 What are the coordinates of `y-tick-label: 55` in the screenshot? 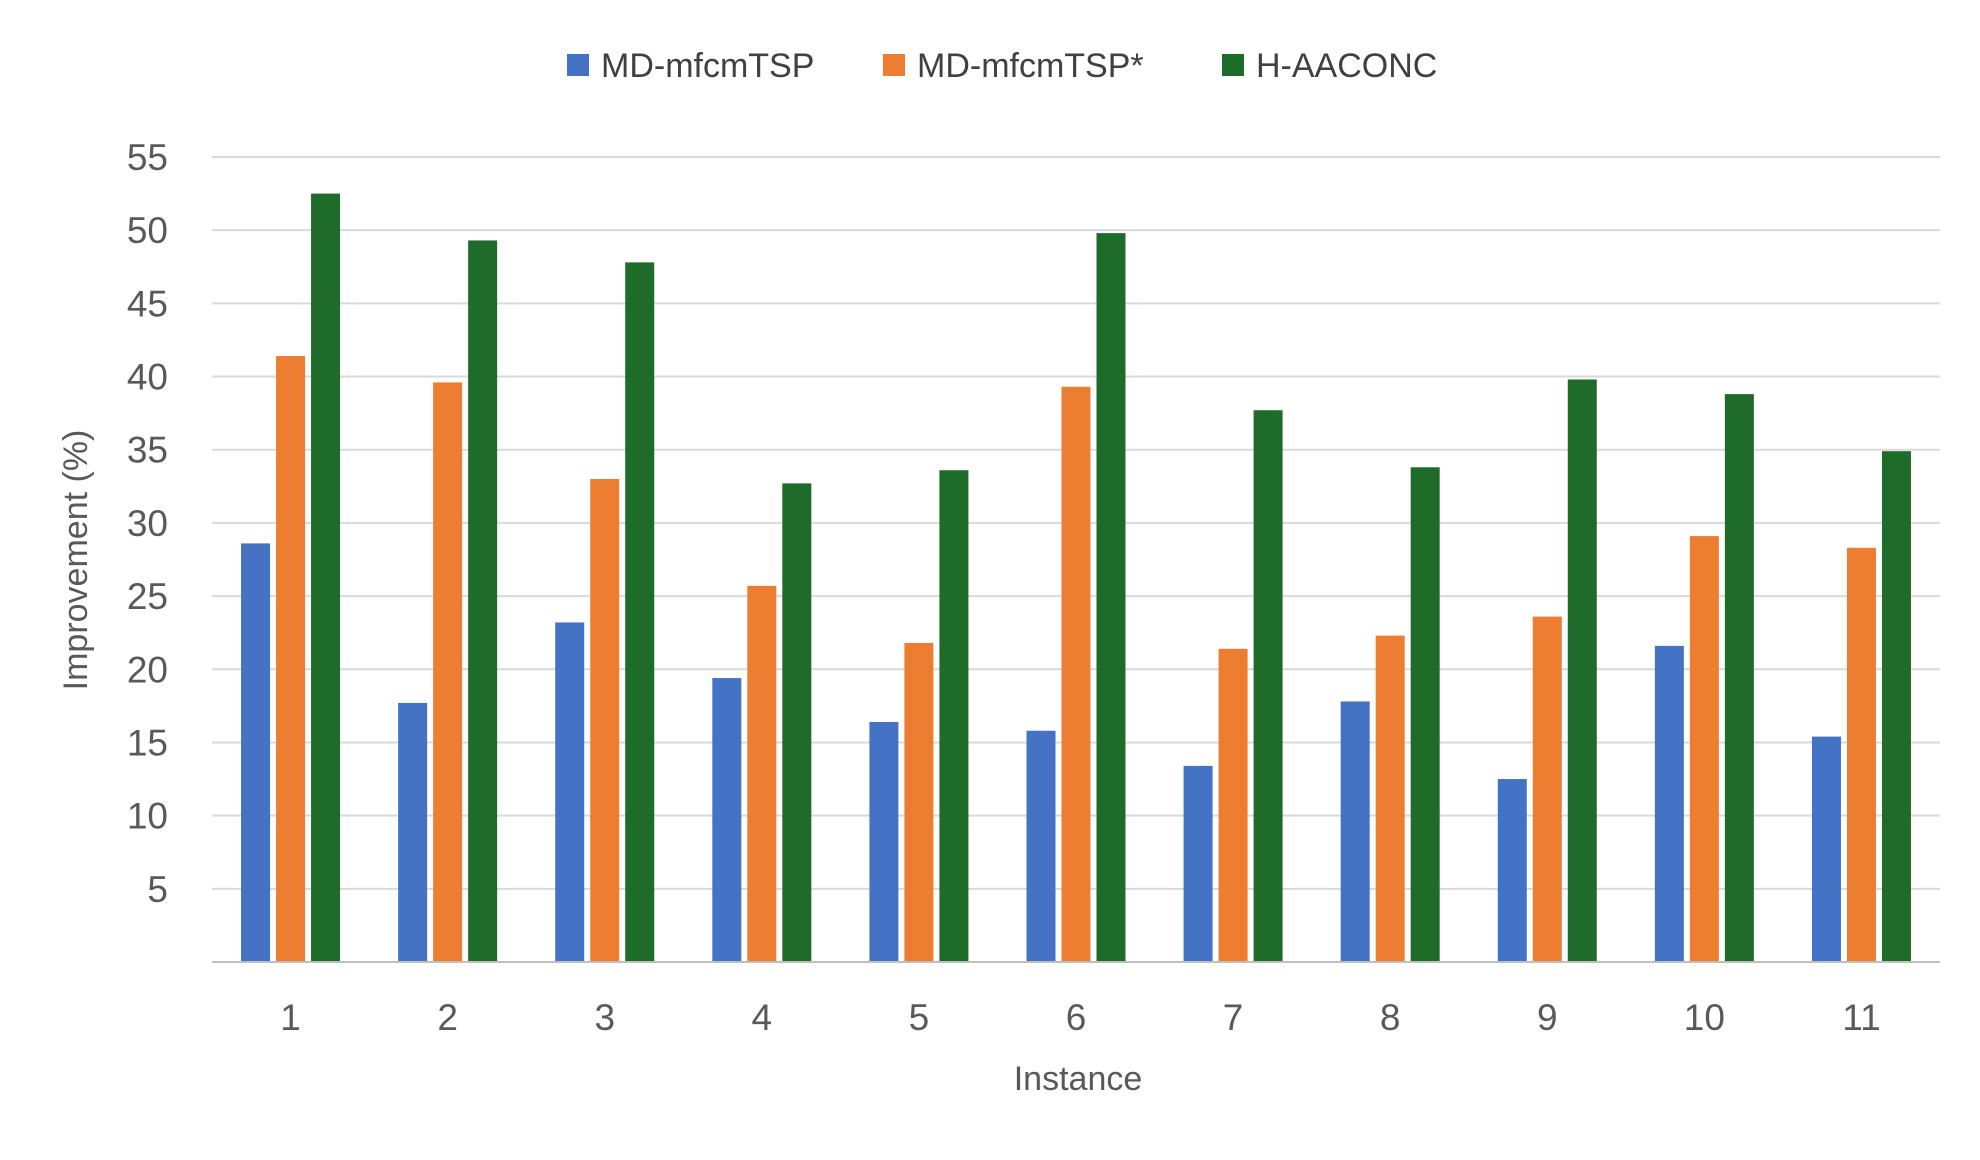 It's located at (147, 157).